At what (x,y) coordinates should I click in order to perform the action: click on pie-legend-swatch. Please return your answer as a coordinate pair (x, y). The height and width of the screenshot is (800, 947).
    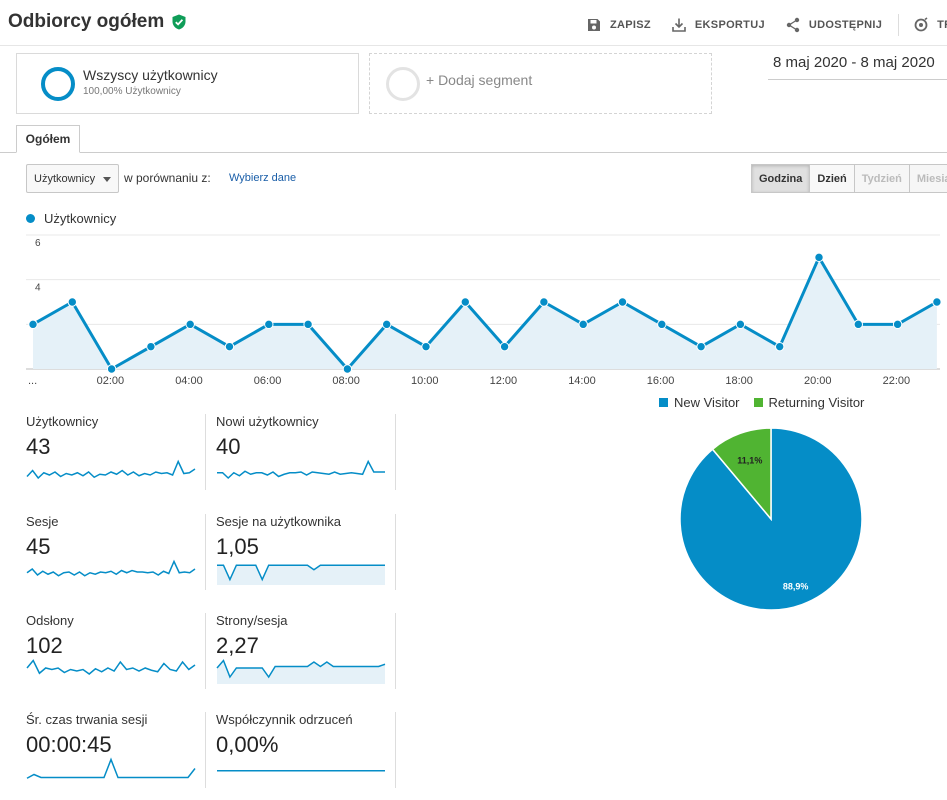
    Looking at the image, I should click on (663, 402).